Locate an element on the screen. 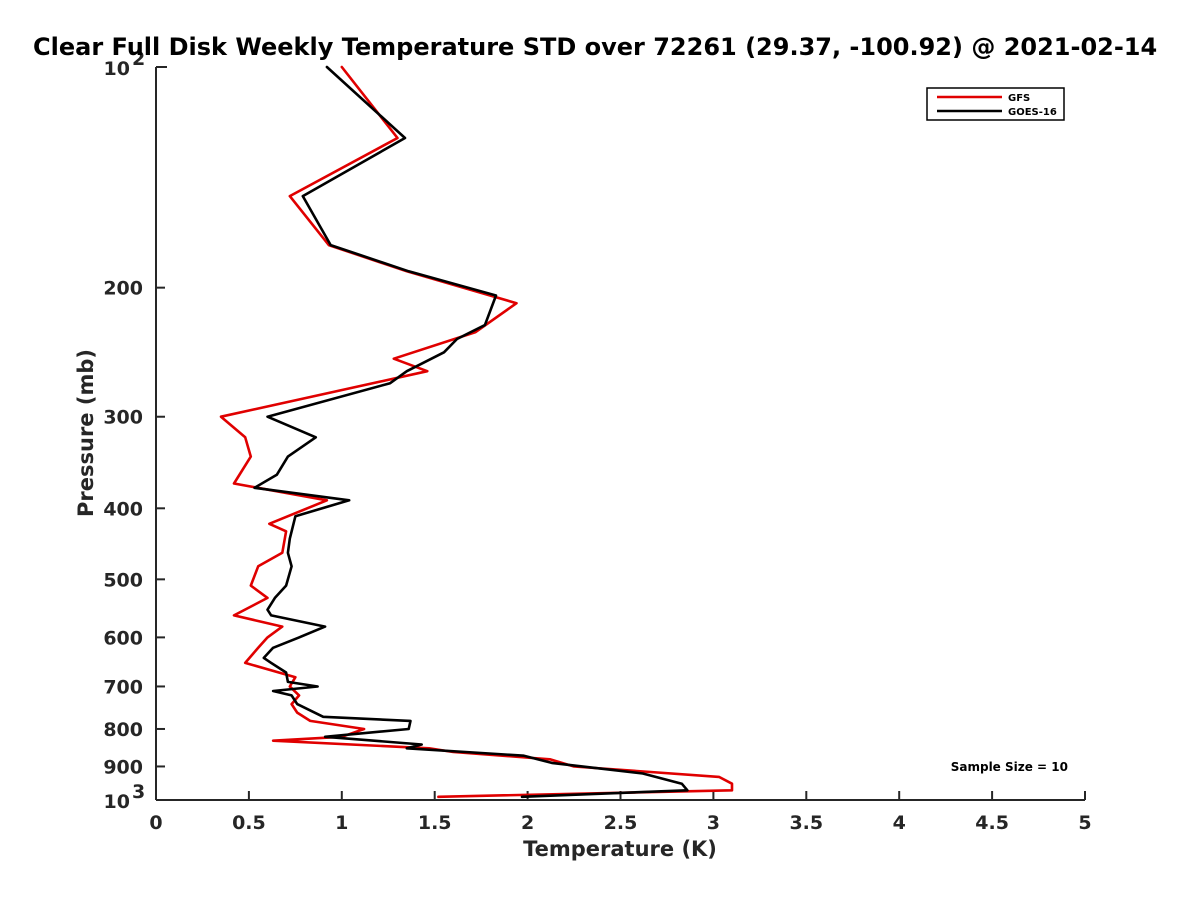 Image resolution: width=1200 pixels, height=900 pixels. legend-box is located at coordinates (995, 104).